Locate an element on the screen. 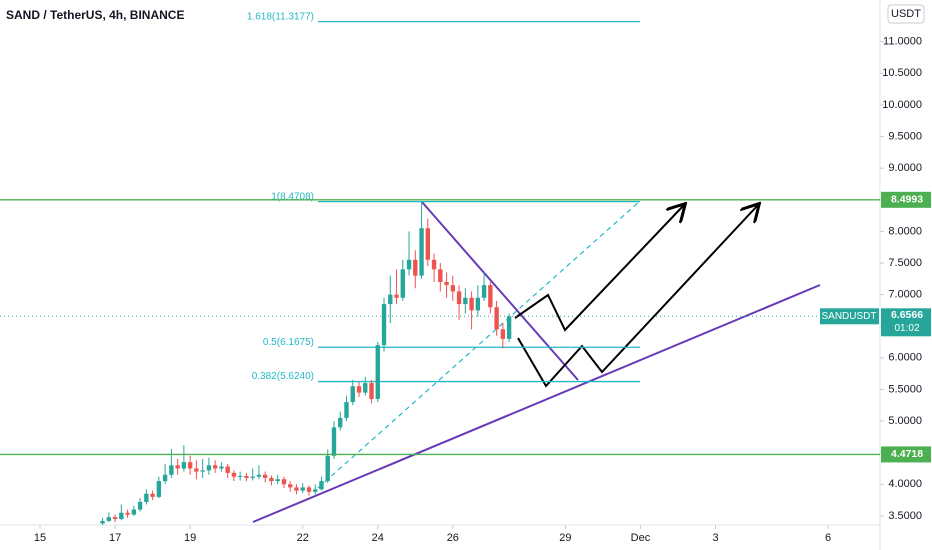  currency-label: USDT is located at coordinates (906, 14).